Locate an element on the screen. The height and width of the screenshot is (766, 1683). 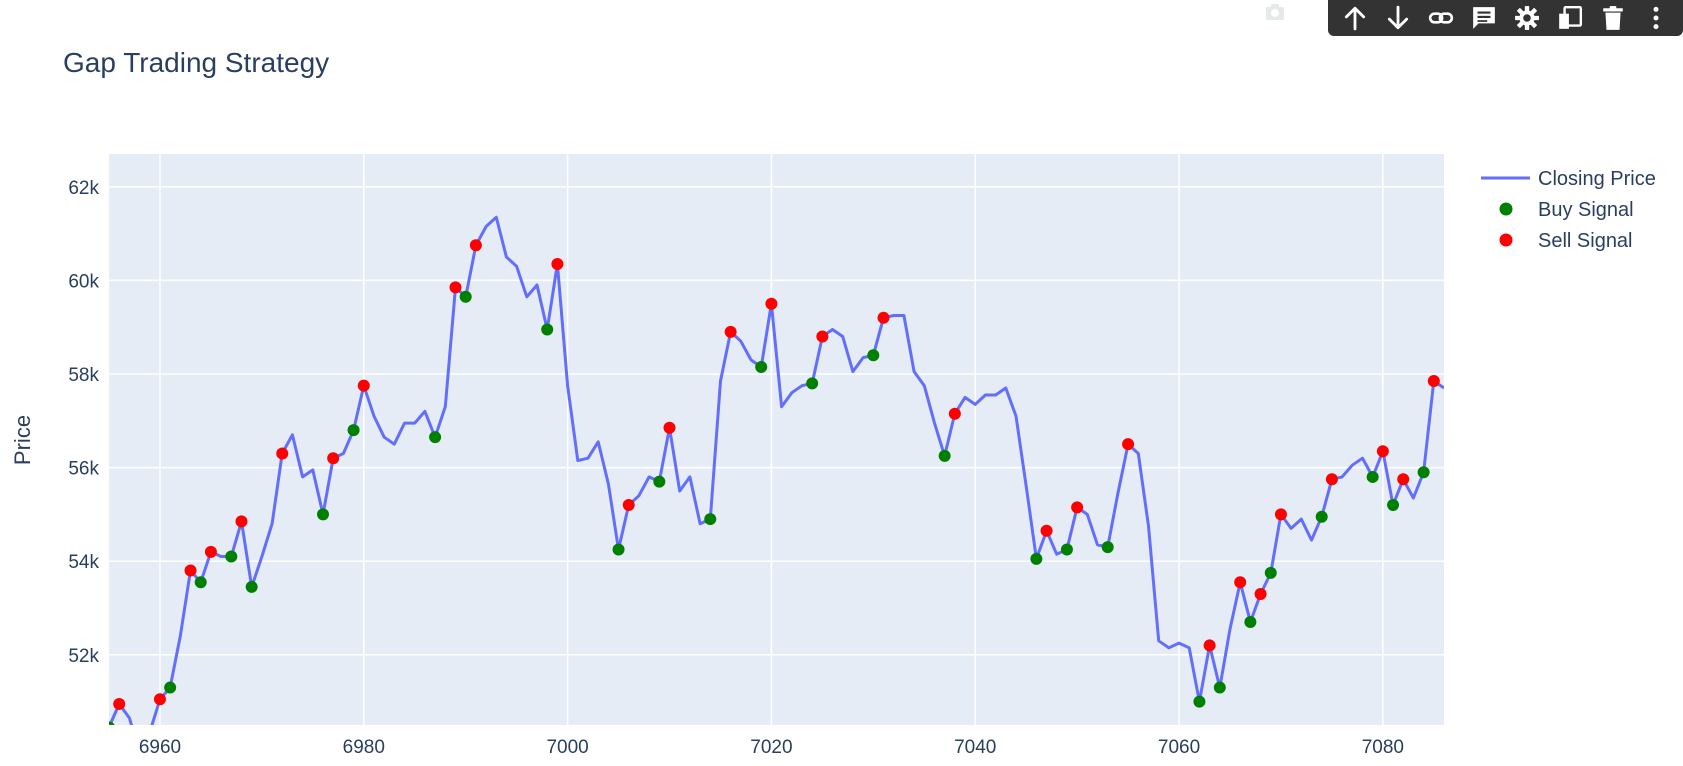
x-tick-label: 7080 is located at coordinates (1383, 747).